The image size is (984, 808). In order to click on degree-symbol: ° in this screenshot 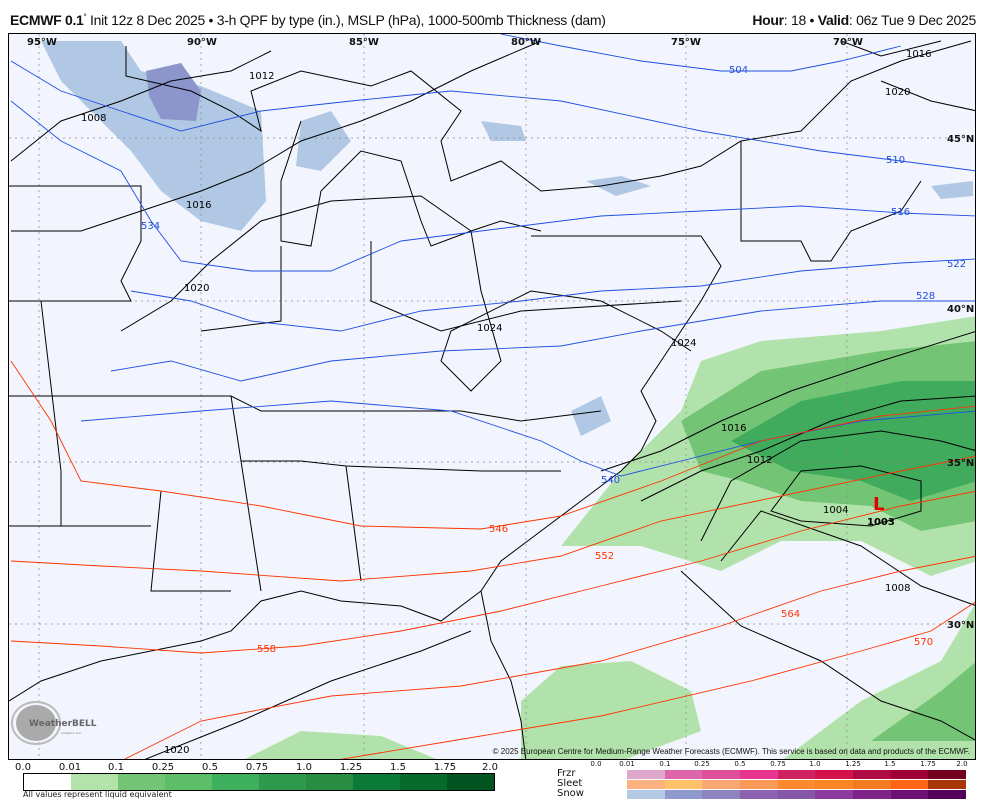, I will do `click(85, 17)`.